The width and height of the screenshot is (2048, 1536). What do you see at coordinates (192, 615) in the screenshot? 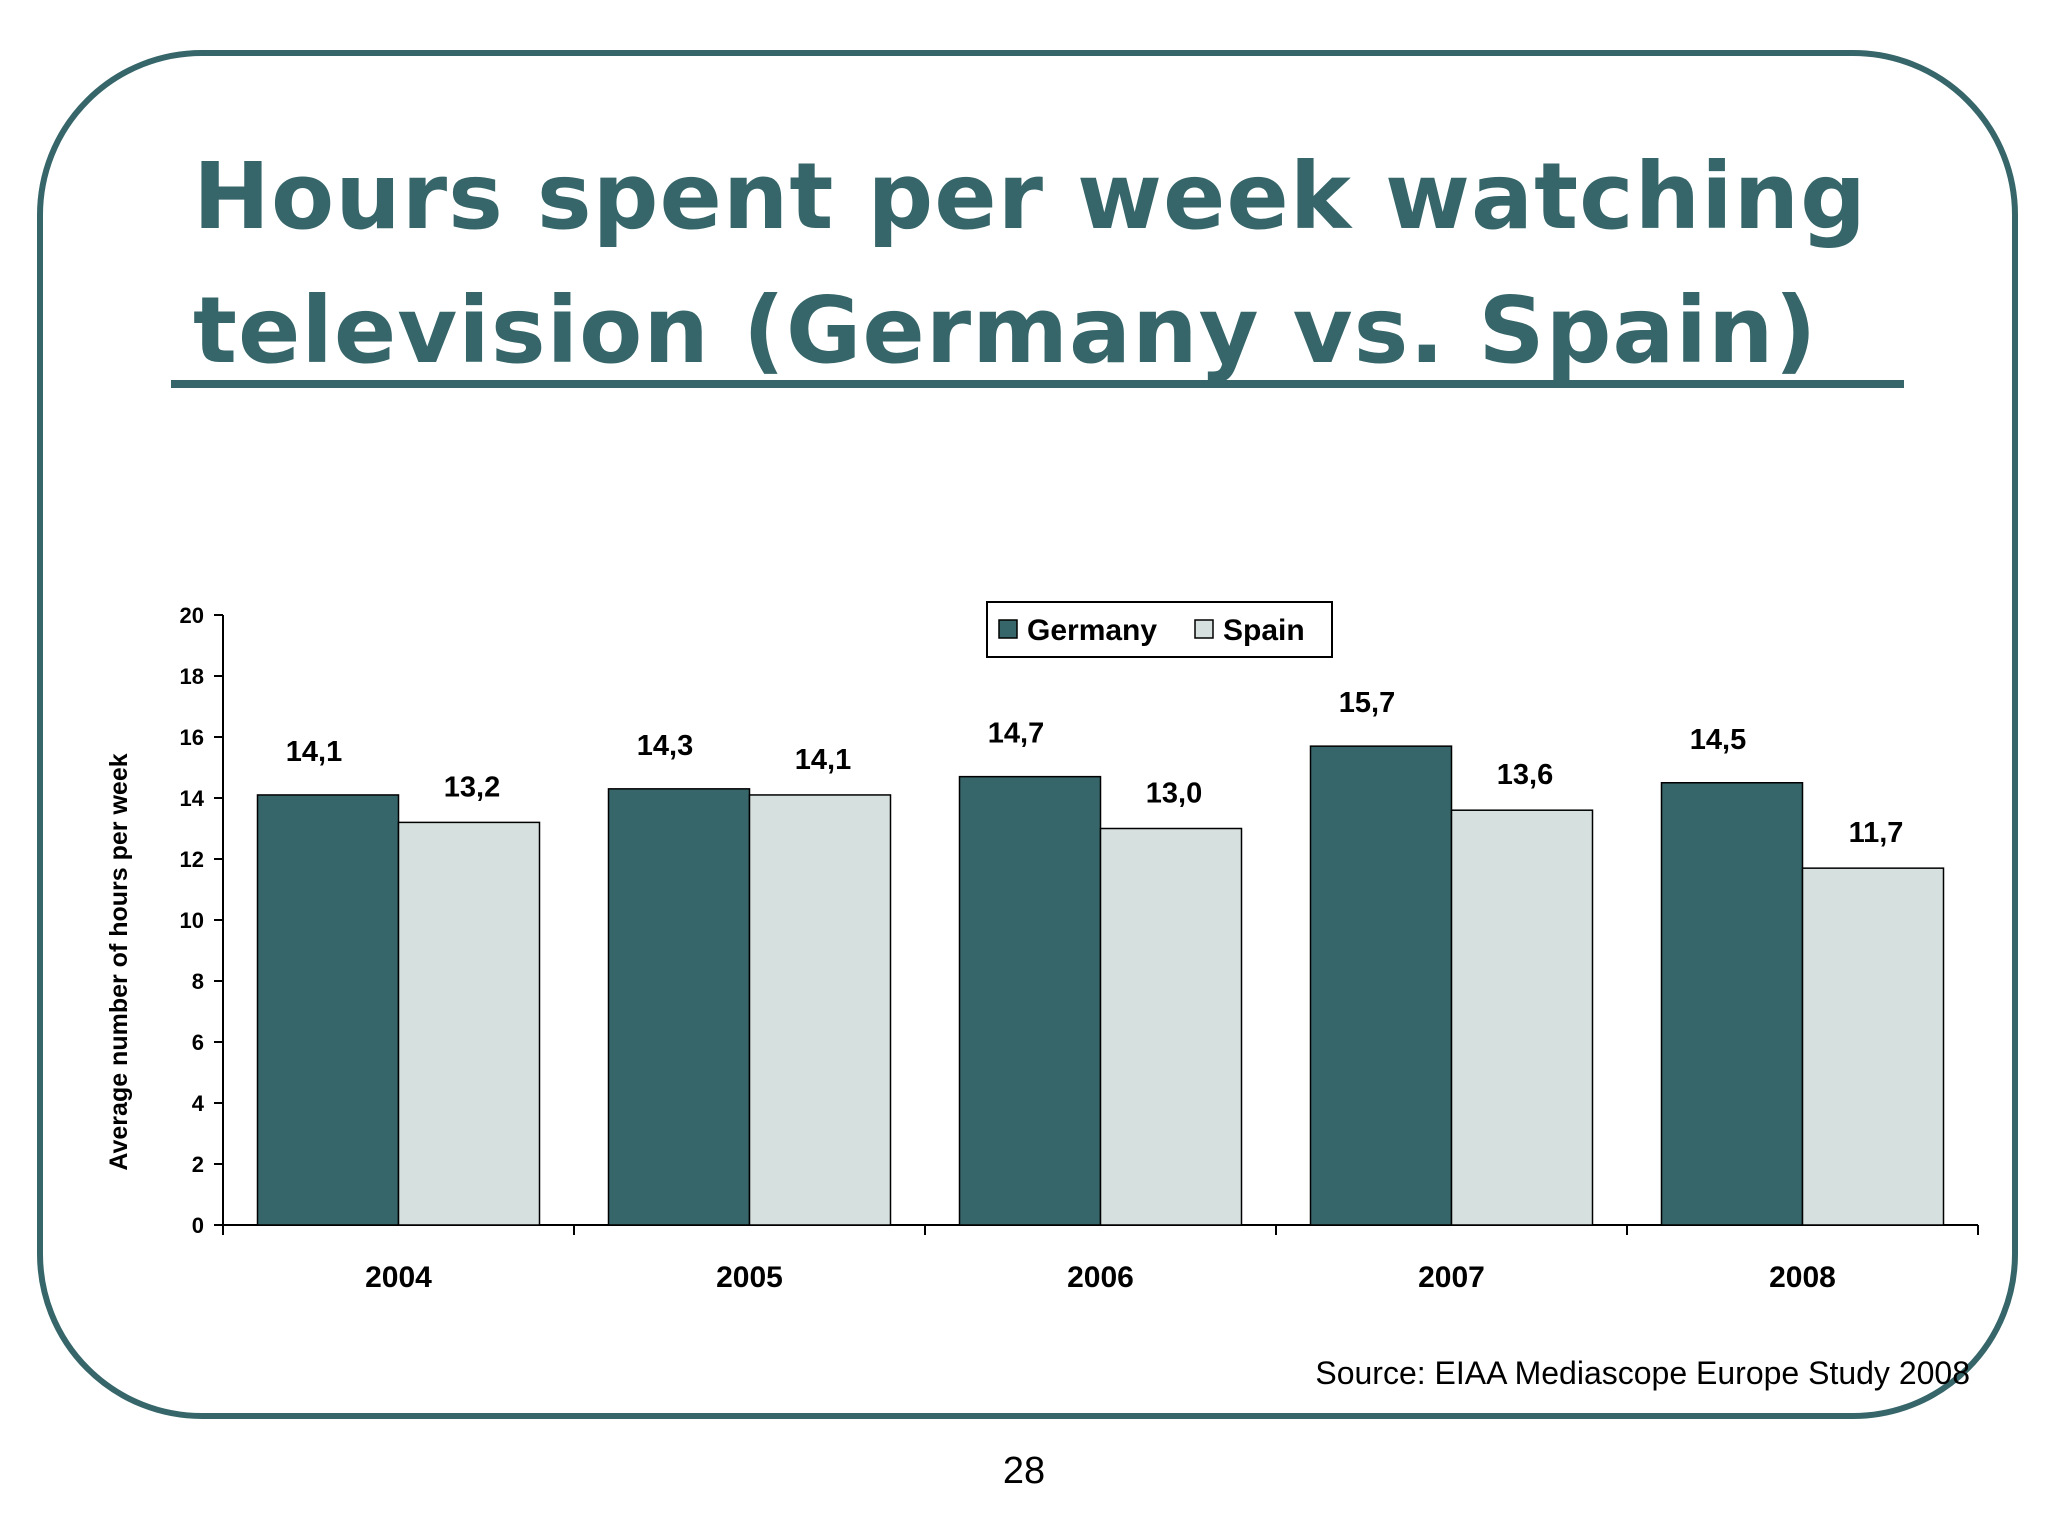
I see `y-tick-label: 20` at bounding box center [192, 615].